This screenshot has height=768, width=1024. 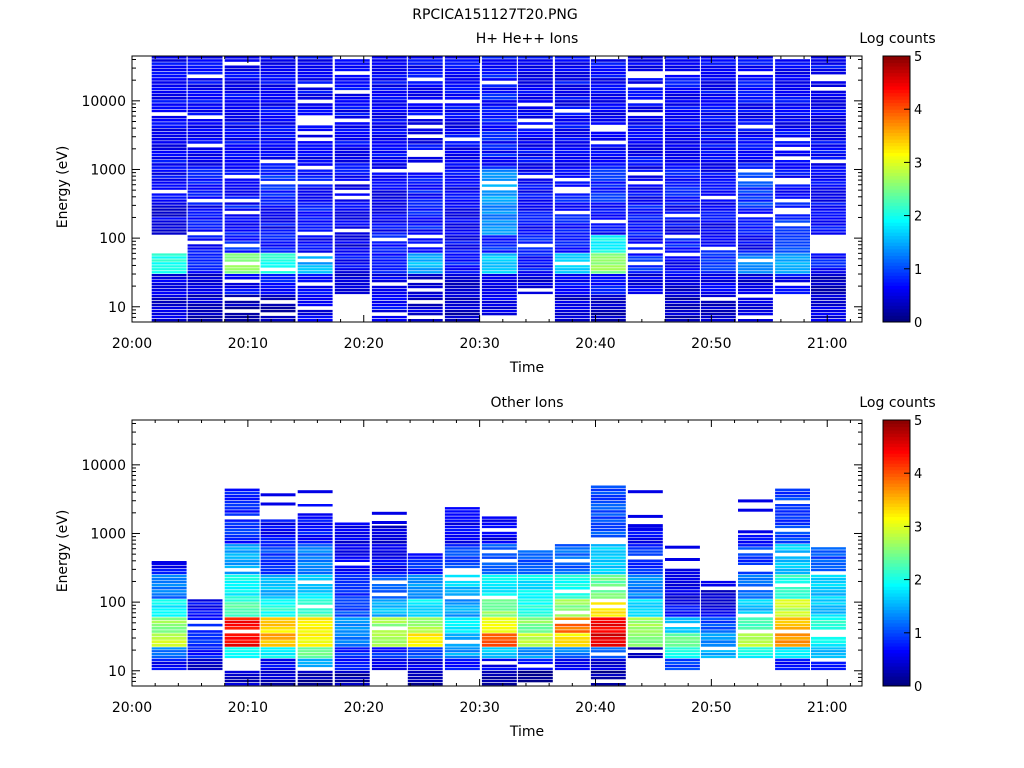 I want to click on x-tick-label: 20:30, so click(x=479, y=708).